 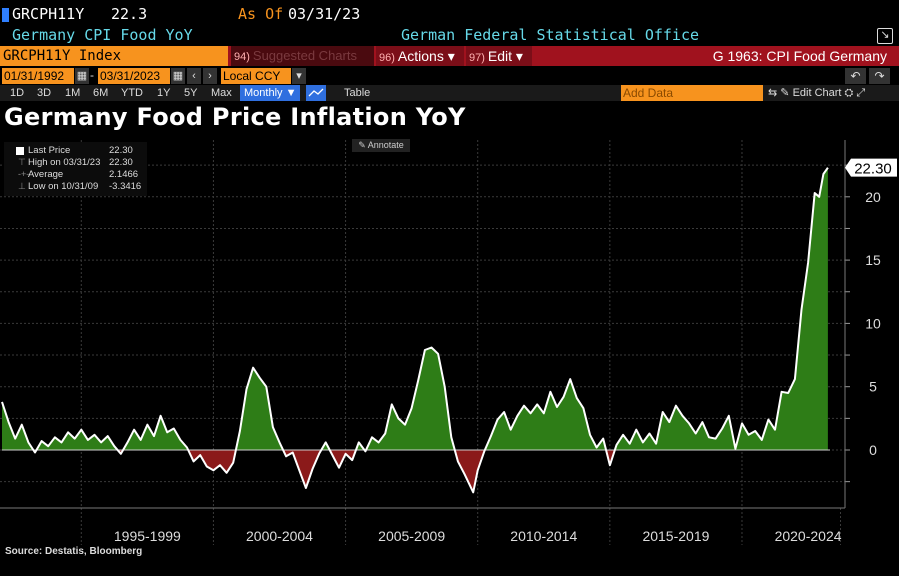 I want to click on graph-title: G 1963: CPI Food Germany, so click(x=799, y=56).